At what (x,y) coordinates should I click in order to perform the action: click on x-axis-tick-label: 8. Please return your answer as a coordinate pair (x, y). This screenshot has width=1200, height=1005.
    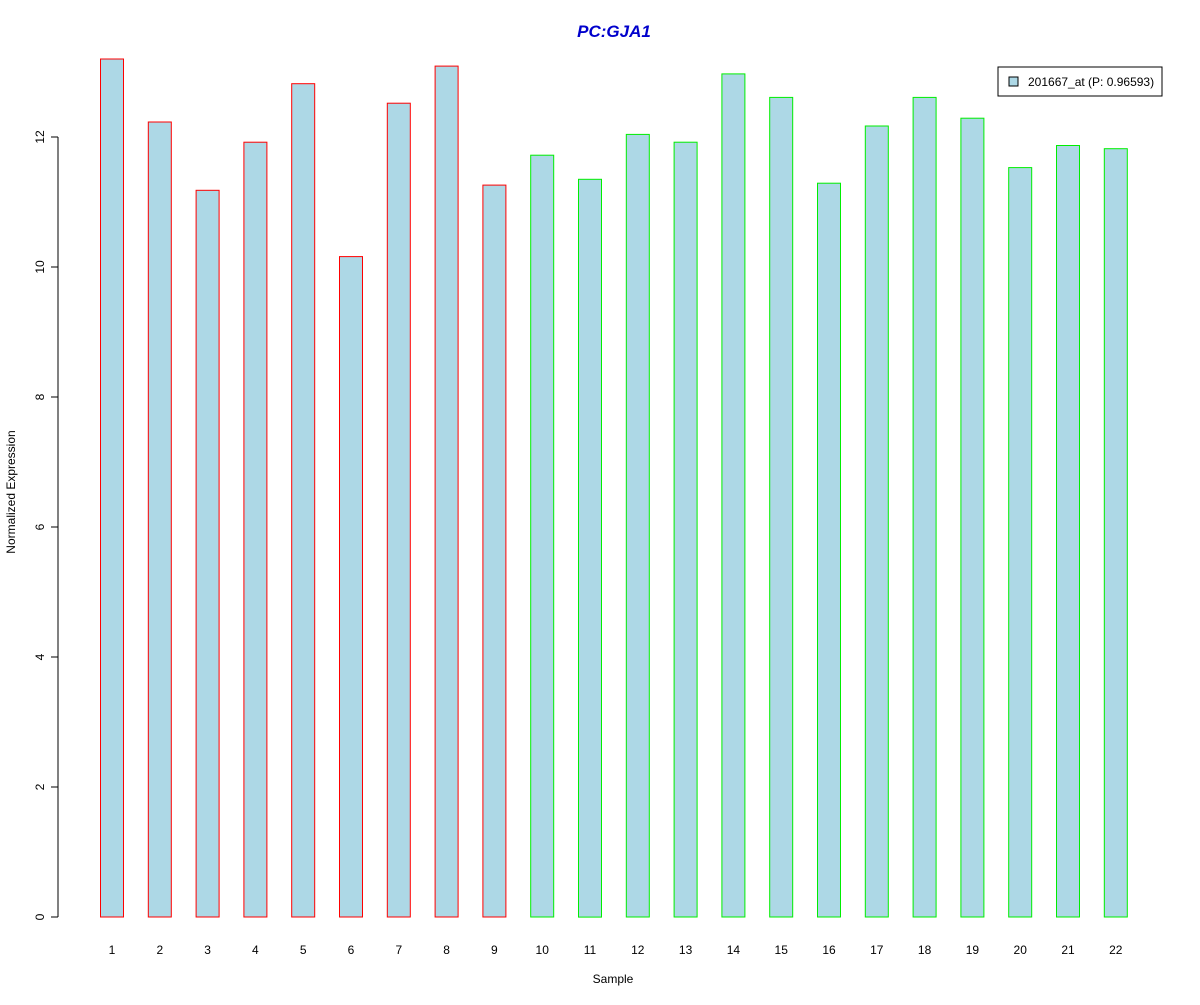
    Looking at the image, I should click on (446, 950).